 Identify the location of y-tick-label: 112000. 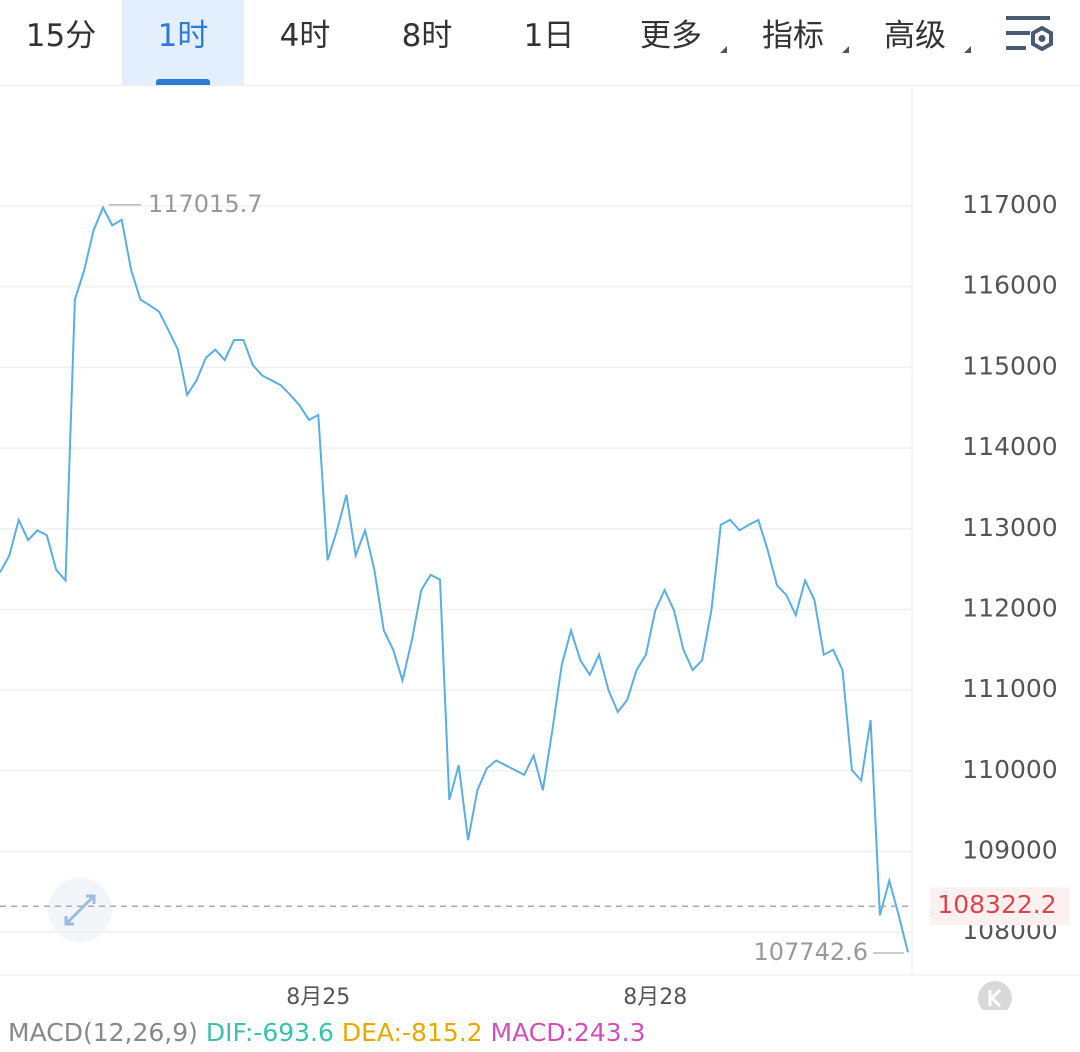
(1009, 607).